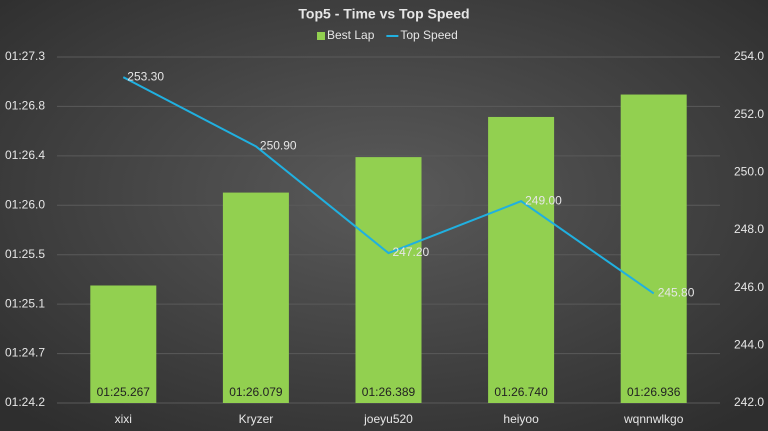 This screenshot has height=431, width=768. Describe the element at coordinates (25, 353) in the screenshot. I see `y-tick-label: 01:24.7` at that location.